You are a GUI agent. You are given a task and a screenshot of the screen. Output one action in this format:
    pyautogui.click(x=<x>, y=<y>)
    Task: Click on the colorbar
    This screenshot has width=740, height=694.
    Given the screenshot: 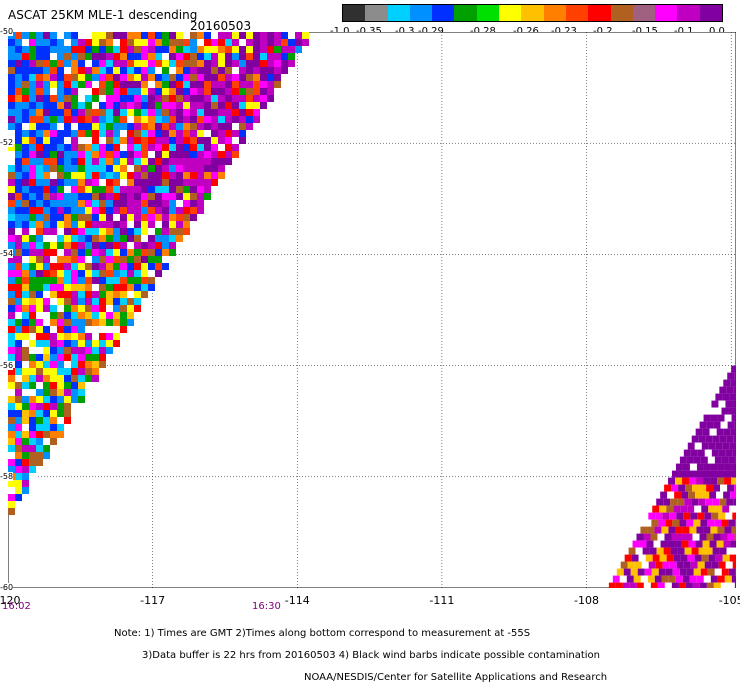 What is the action you would take?
    pyautogui.click(x=532, y=13)
    